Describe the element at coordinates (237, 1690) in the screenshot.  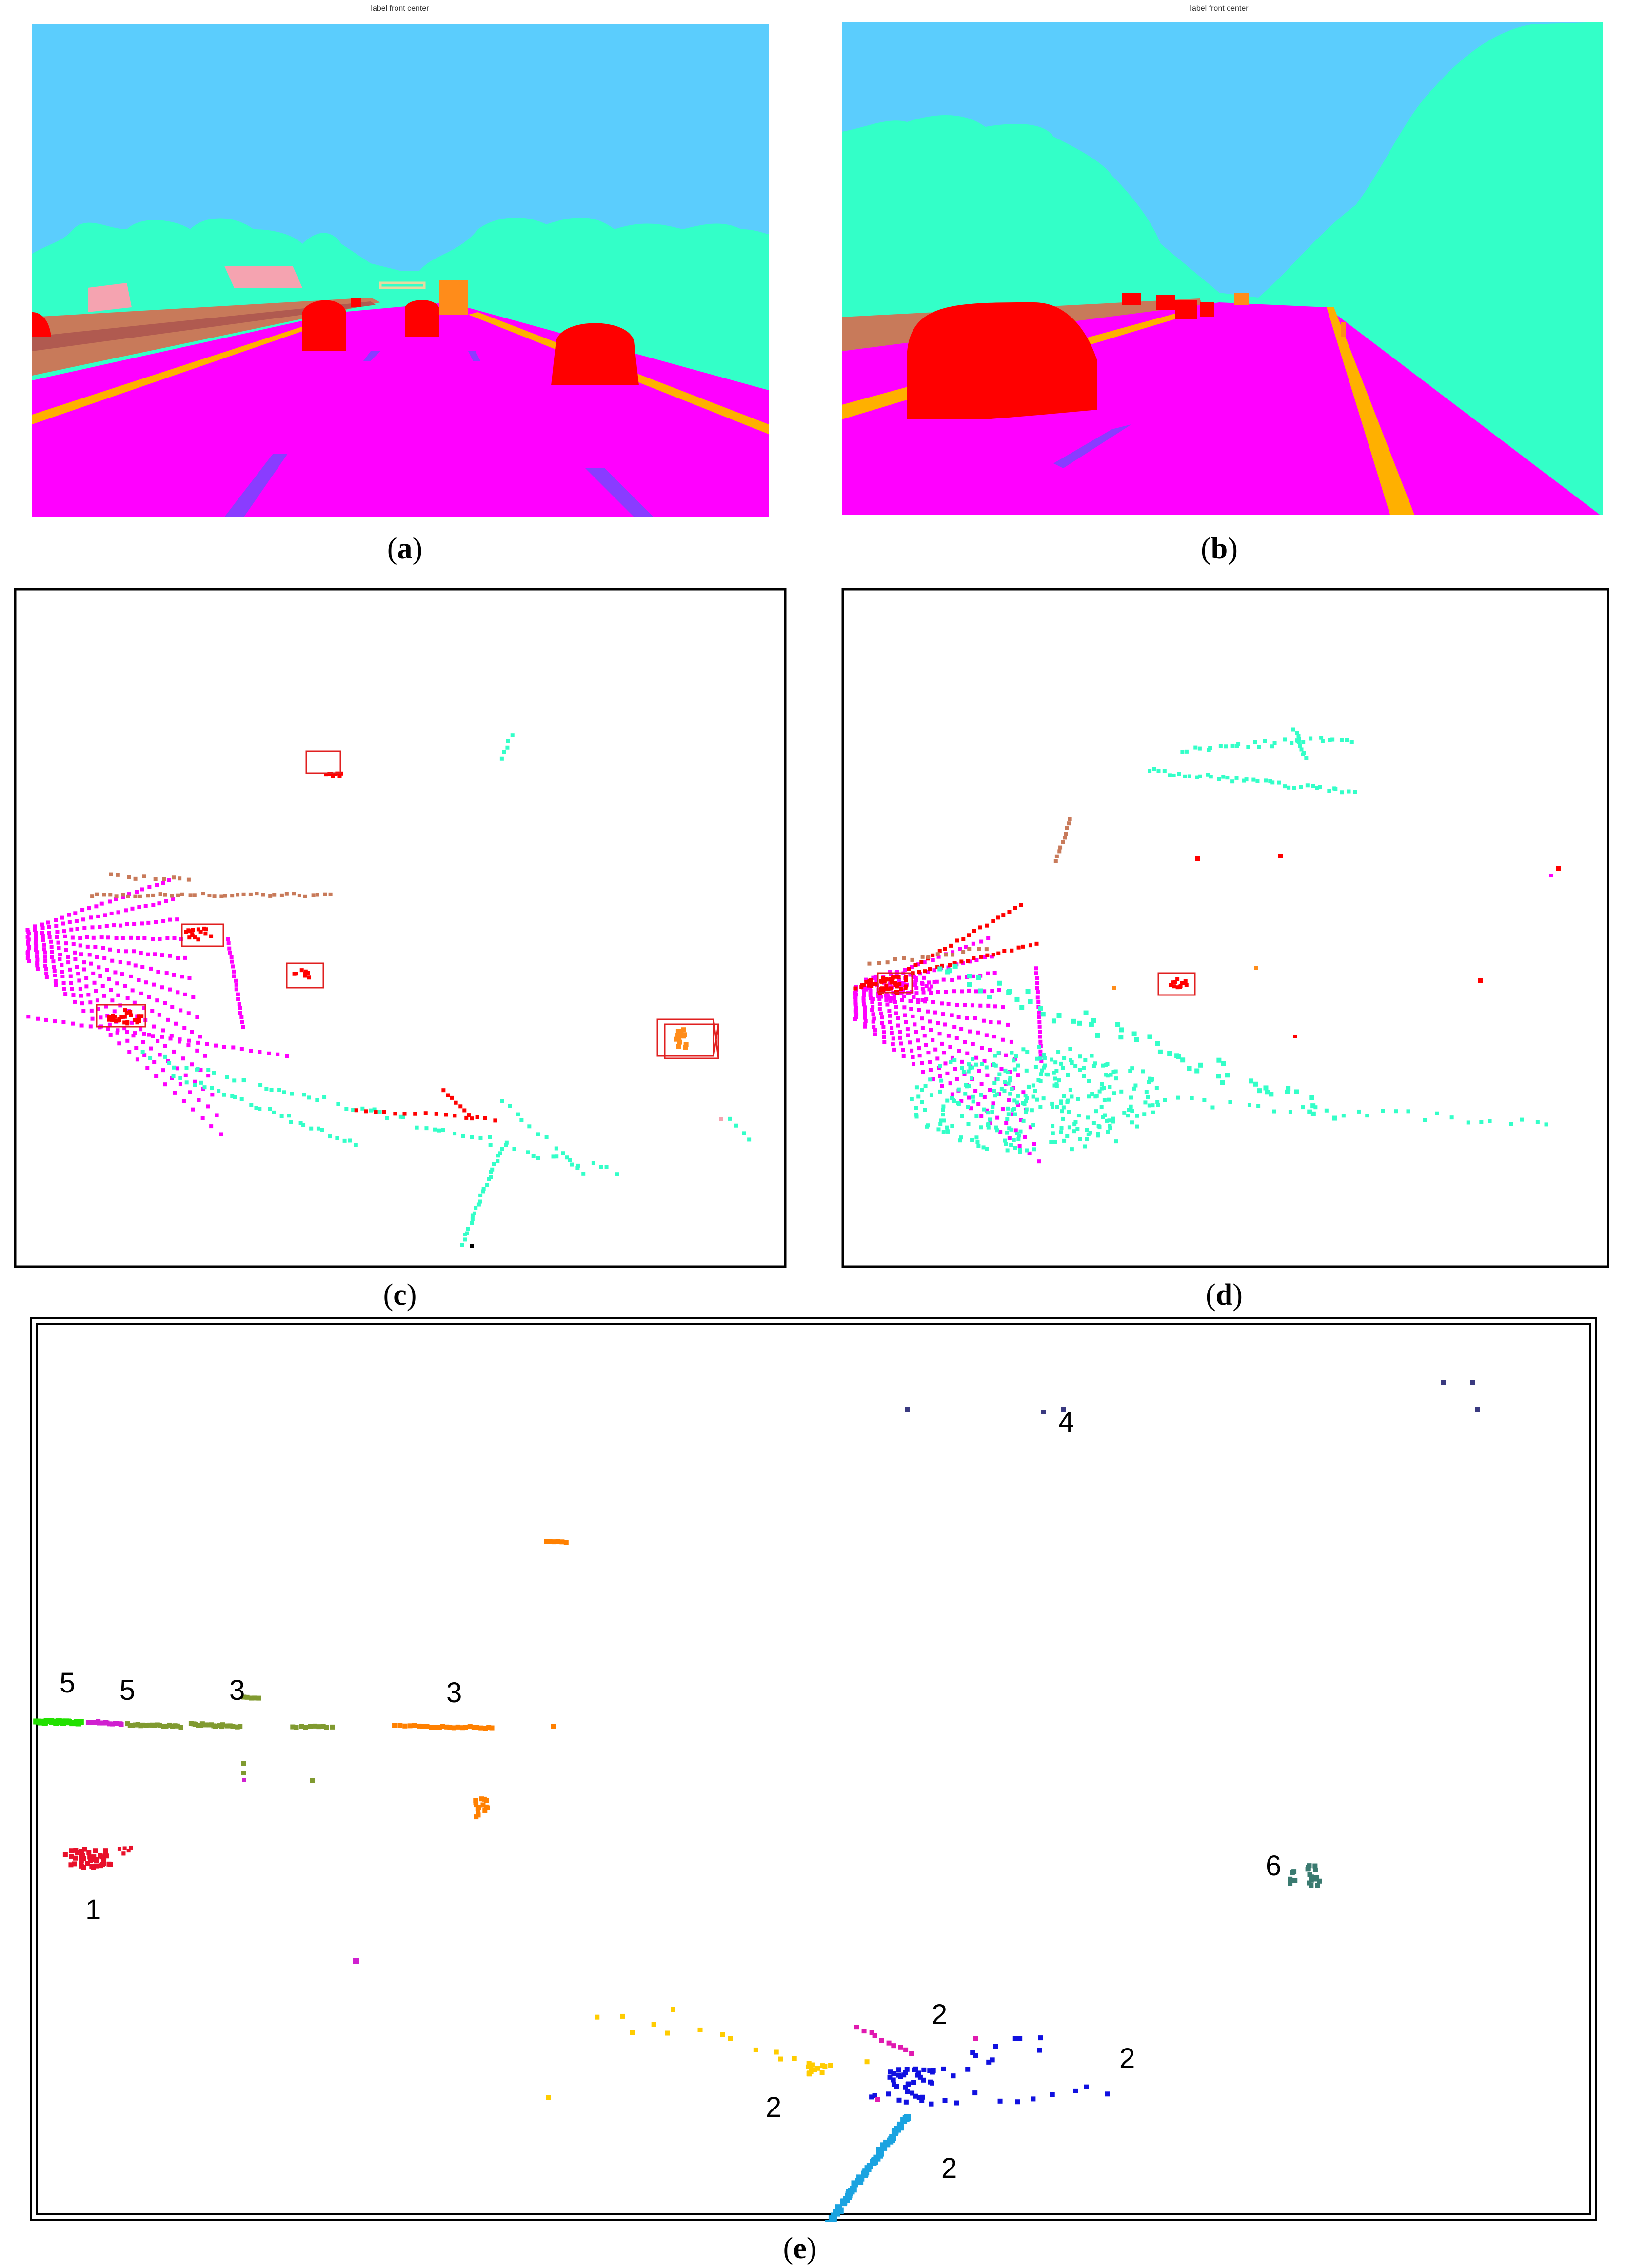
I see `cluster-label: 3` at that location.